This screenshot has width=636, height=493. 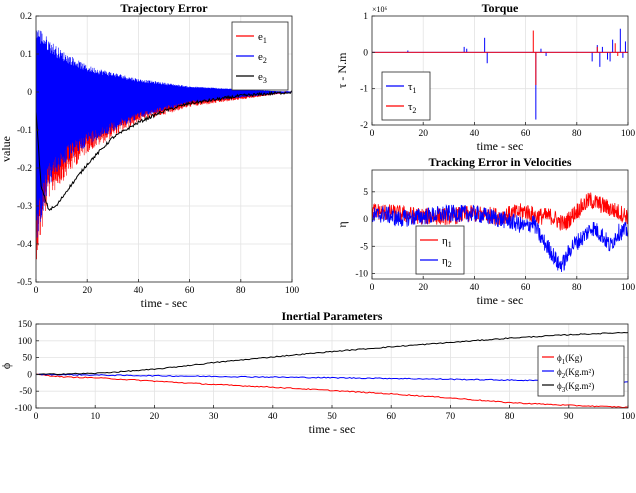 I want to click on y-axis-label: η, so click(x=342, y=224).